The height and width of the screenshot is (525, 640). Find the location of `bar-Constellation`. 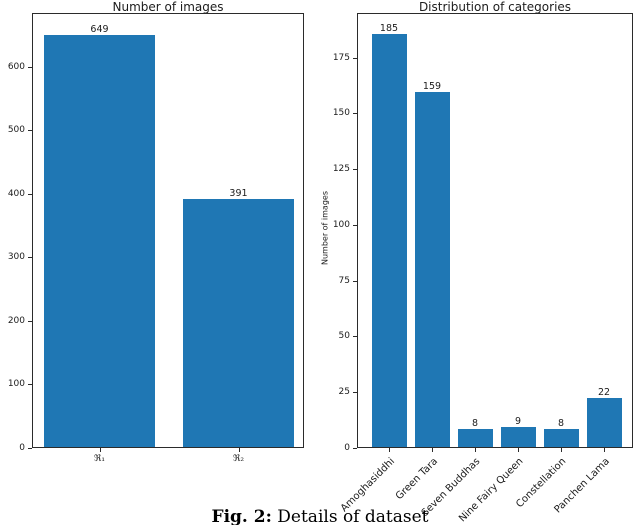

bar-Constellation is located at coordinates (561, 438).